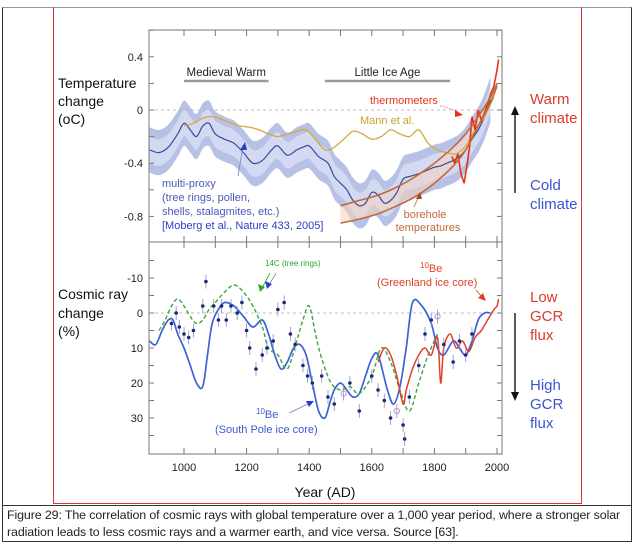  I want to click on borehole-arrowhead, so click(419, 195).